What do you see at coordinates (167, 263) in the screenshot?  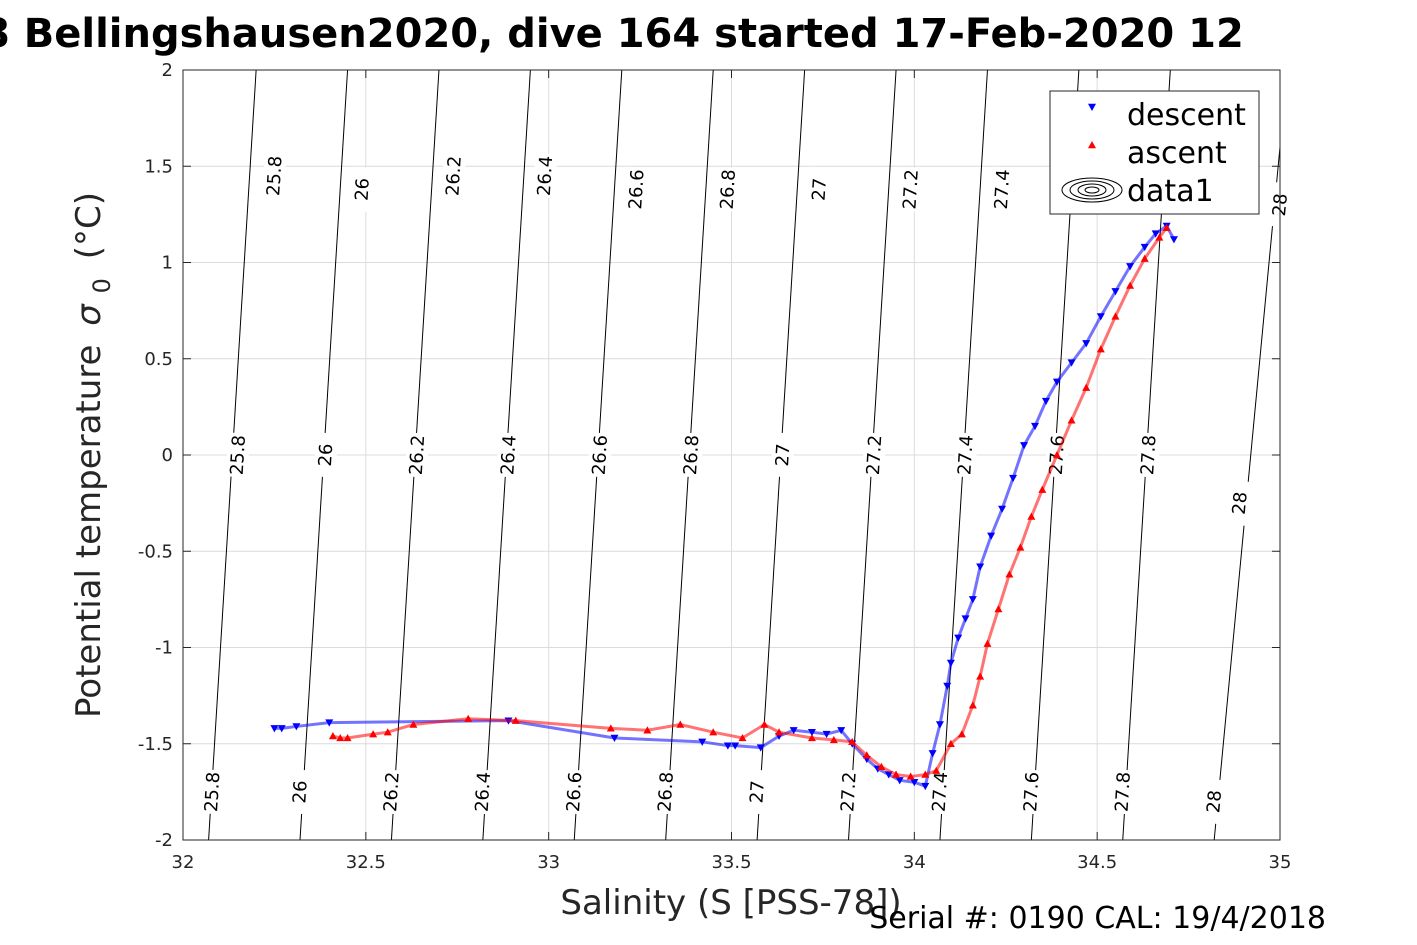 I see `y-tick-label: 1` at bounding box center [167, 263].